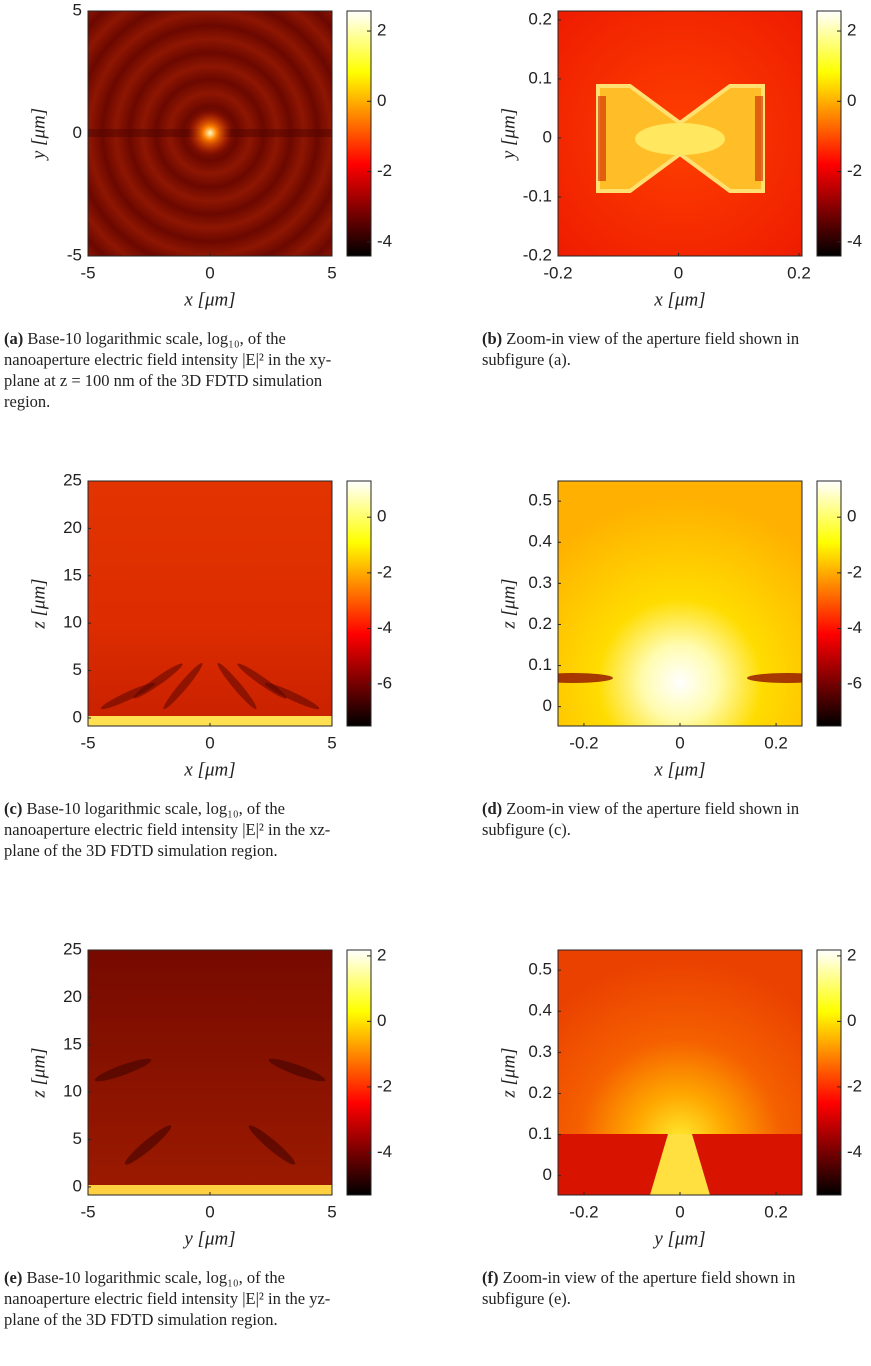 The width and height of the screenshot is (871, 1366). What do you see at coordinates (13, 808) in the screenshot?
I see `caption-label: (c)` at bounding box center [13, 808].